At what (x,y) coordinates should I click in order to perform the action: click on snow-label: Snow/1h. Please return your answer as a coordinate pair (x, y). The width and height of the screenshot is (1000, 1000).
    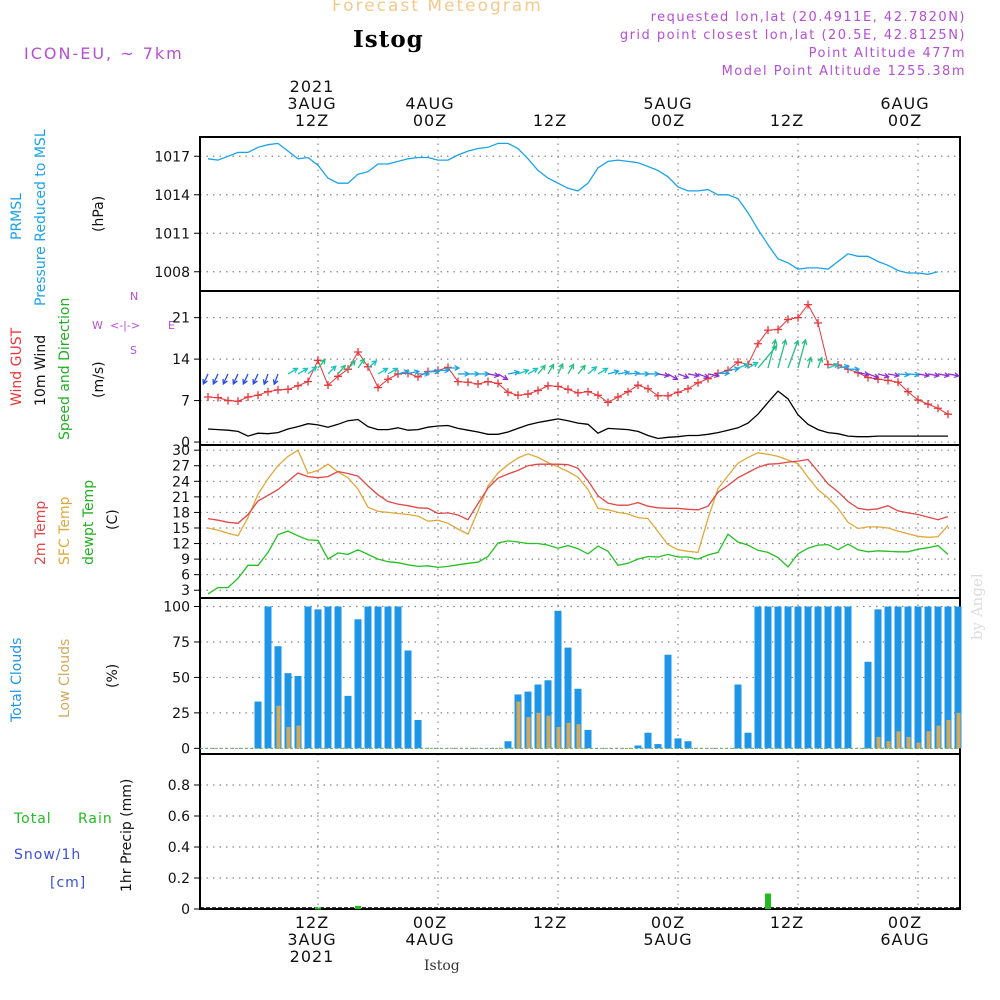
    Looking at the image, I should click on (48, 855).